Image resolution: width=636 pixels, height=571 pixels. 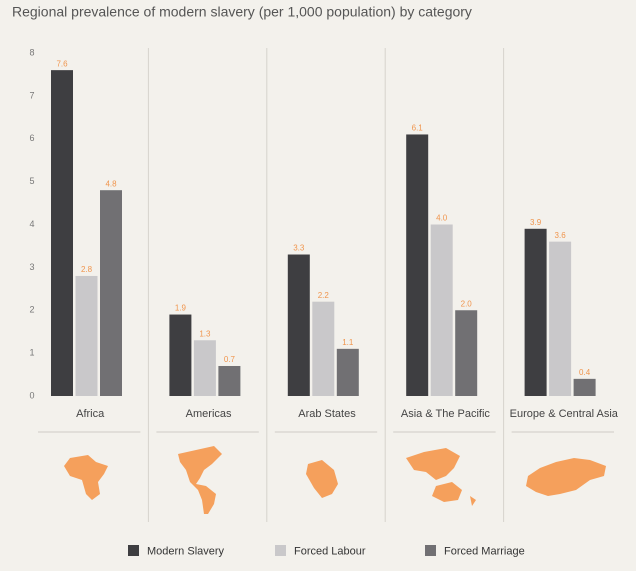 What do you see at coordinates (324, 295) in the screenshot?
I see `value-label: 2.2` at bounding box center [324, 295].